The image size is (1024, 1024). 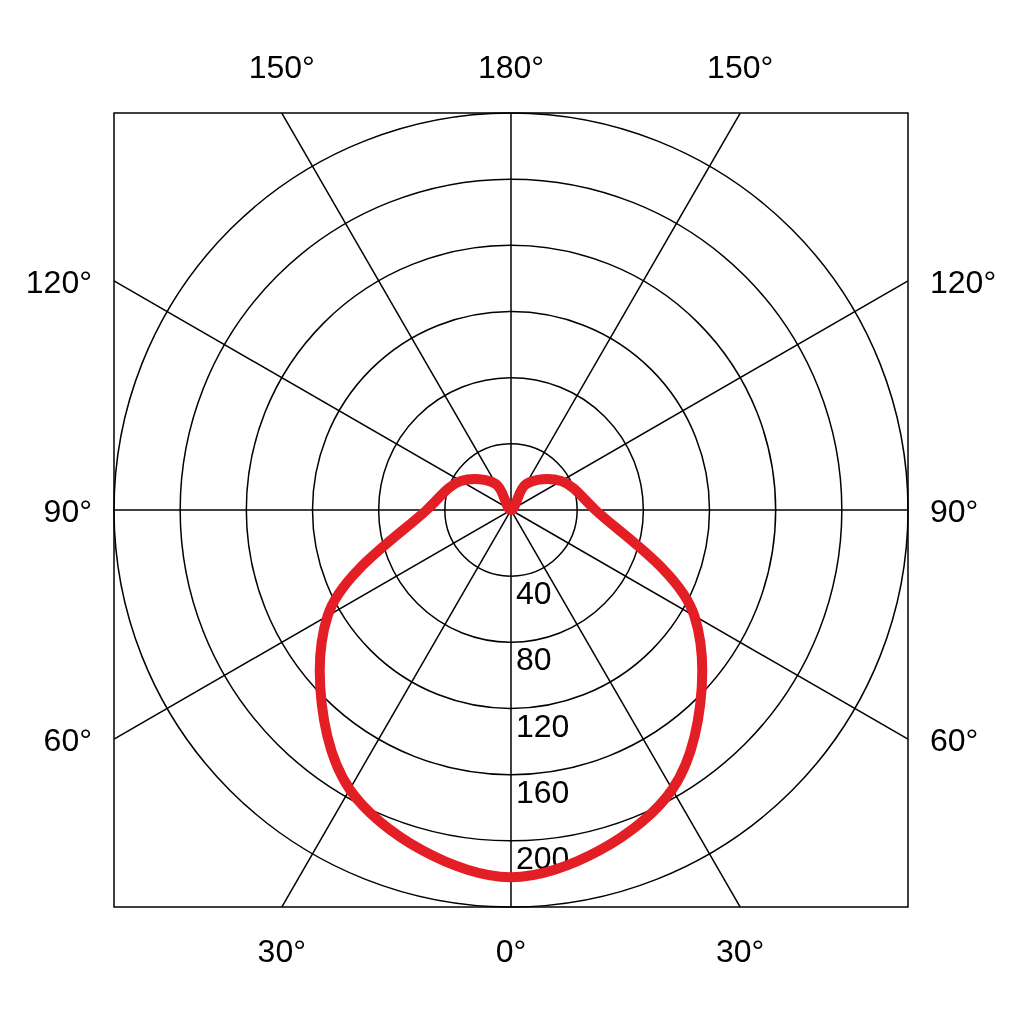 What do you see at coordinates (511, 67) in the screenshot?
I see `spoke-label: 180°` at bounding box center [511, 67].